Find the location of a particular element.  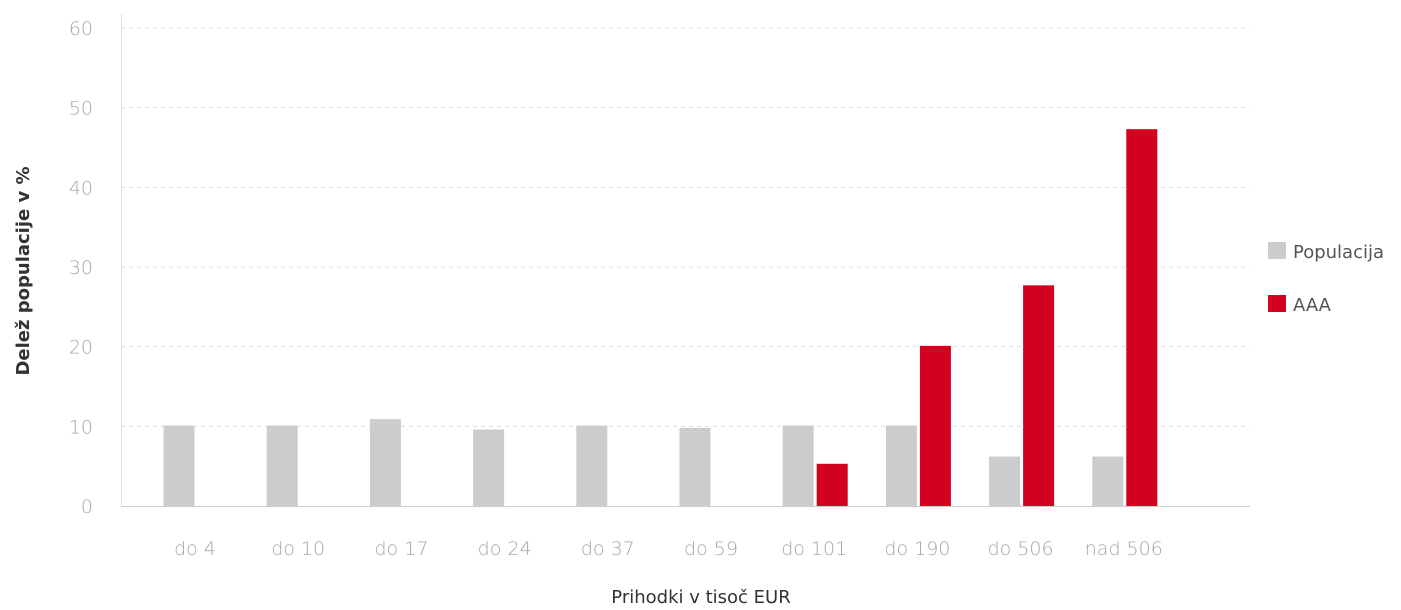

y-tick-label: 50 is located at coordinates (81, 109).